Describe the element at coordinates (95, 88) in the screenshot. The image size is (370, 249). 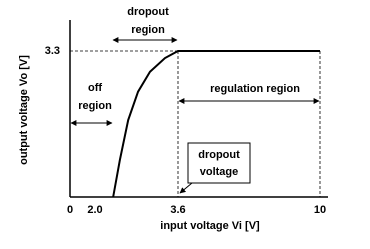
I see `annotation: off` at that location.